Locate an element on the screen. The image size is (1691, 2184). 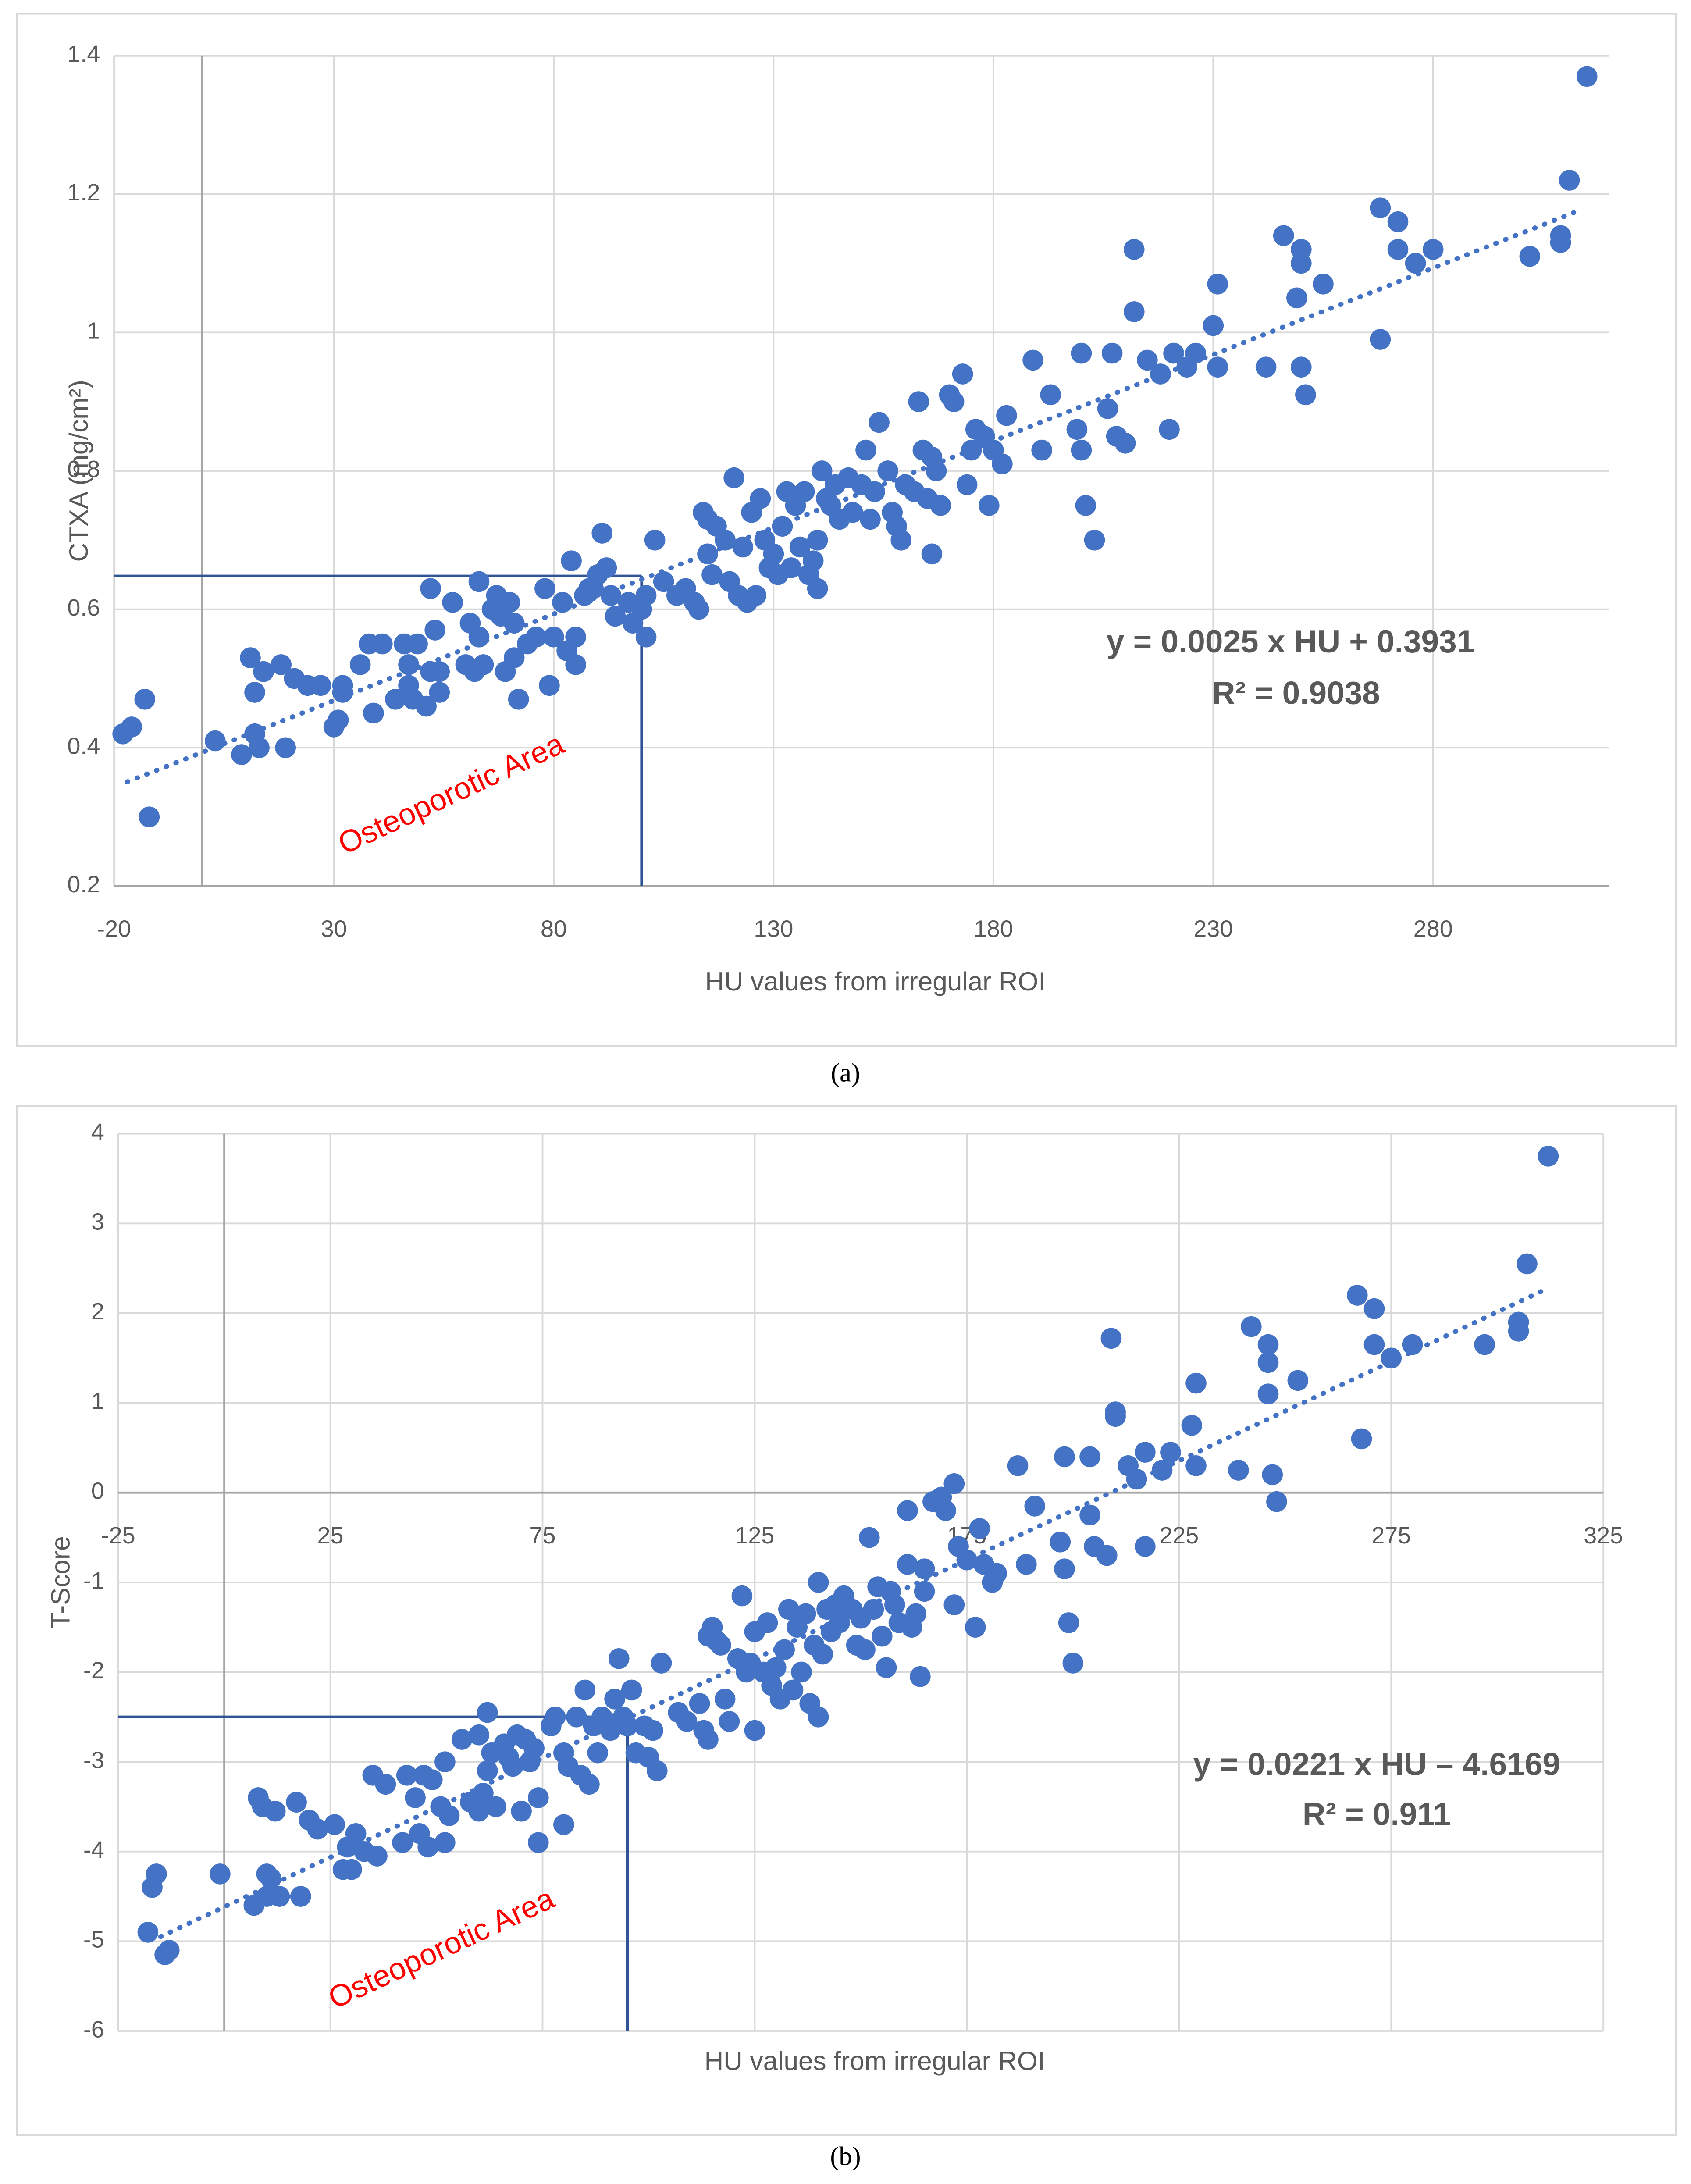
y-tick-label: 1 is located at coordinates (98, 1401).